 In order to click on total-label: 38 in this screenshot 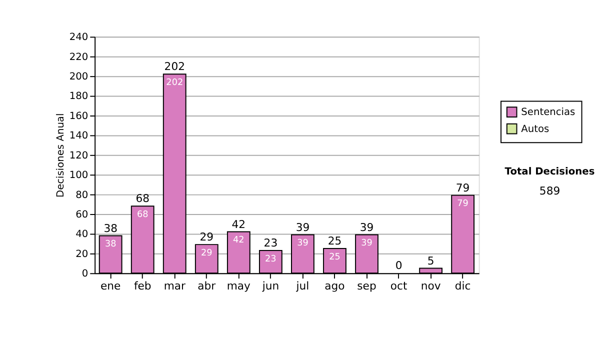, I will do `click(111, 228)`.